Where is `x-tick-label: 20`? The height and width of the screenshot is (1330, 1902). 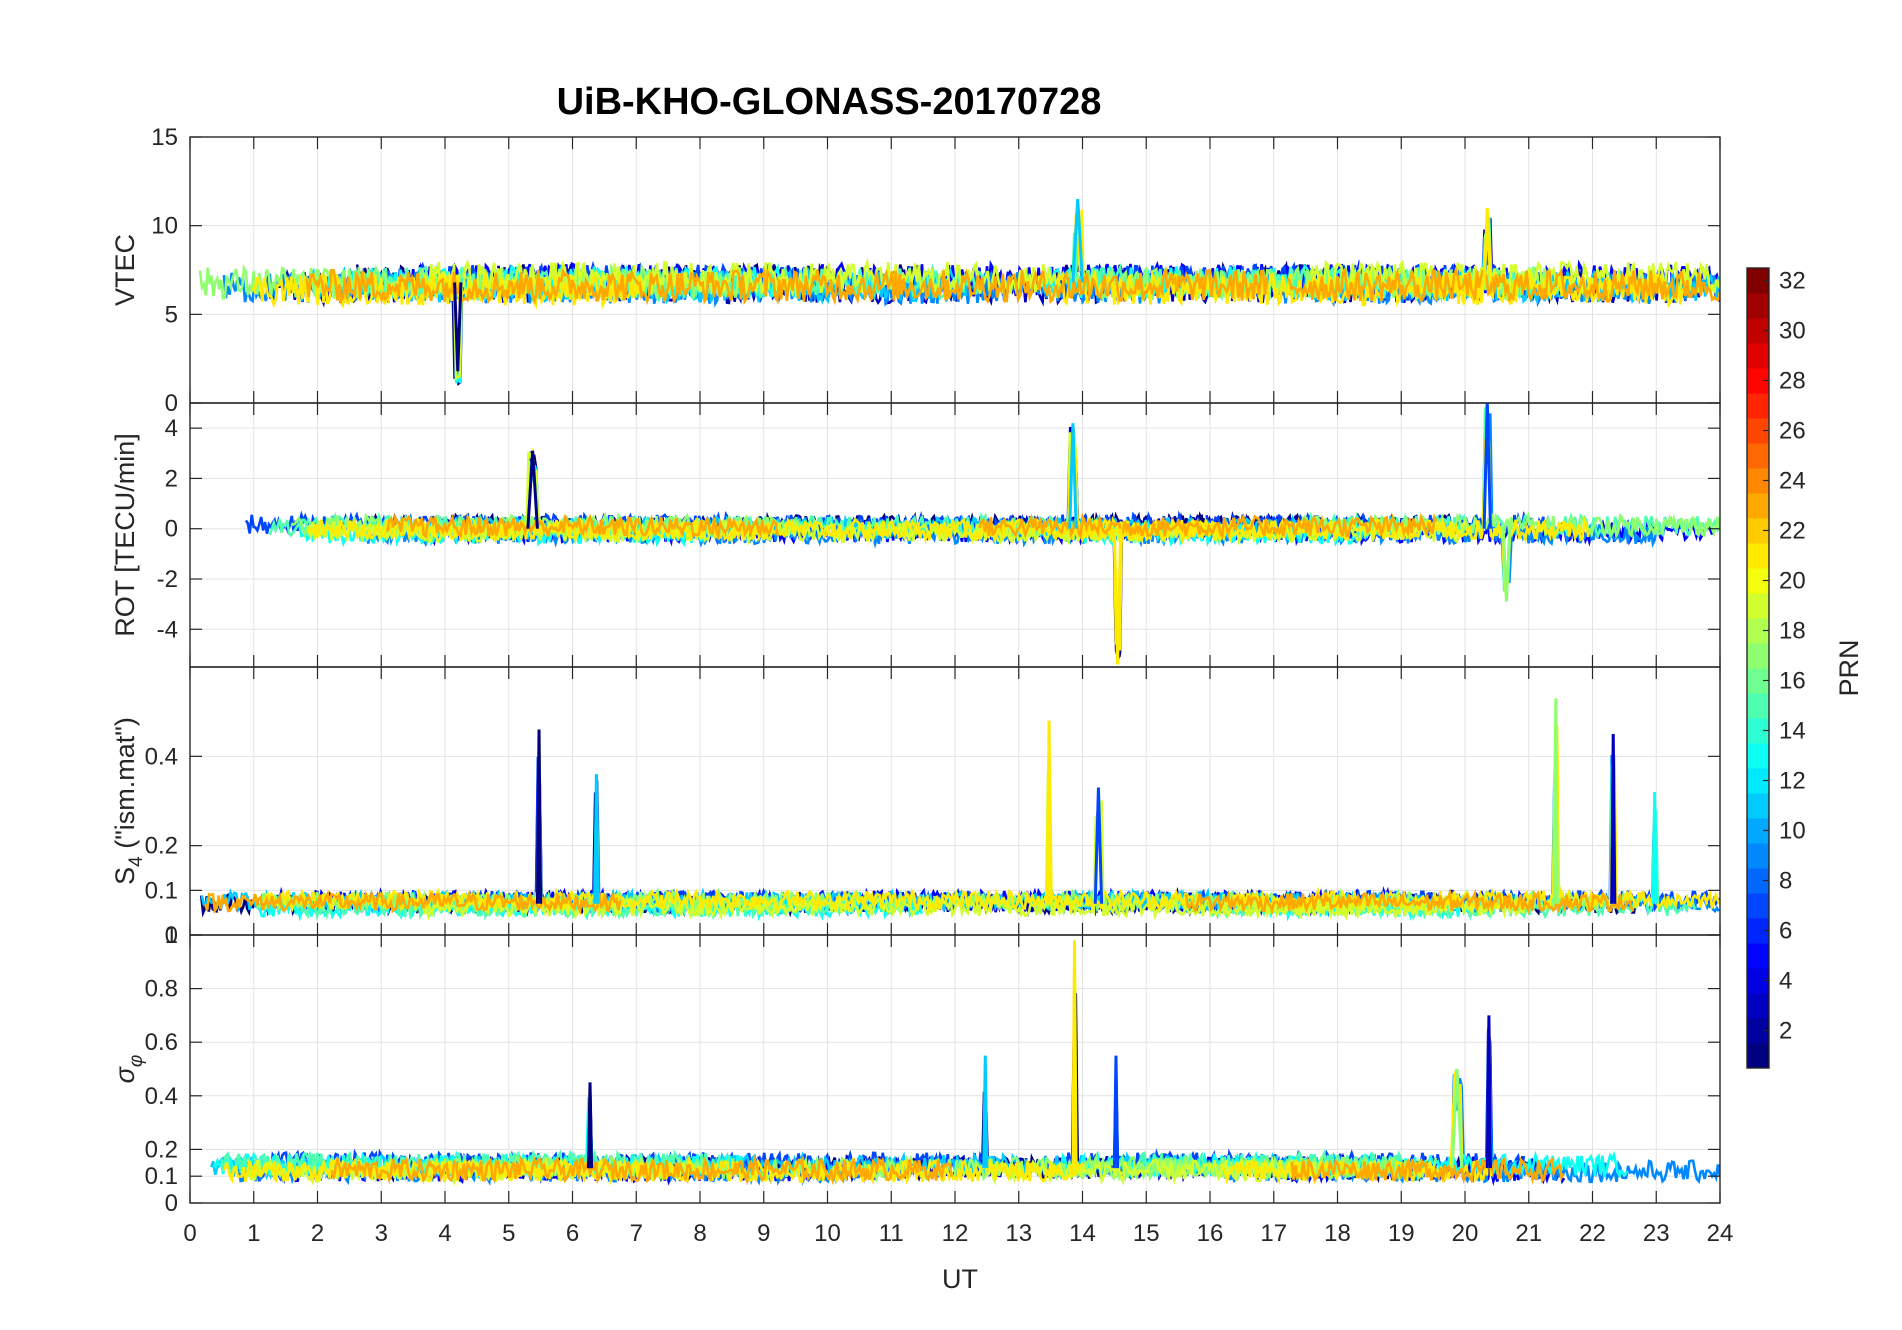 x-tick-label: 20 is located at coordinates (1465, 1233).